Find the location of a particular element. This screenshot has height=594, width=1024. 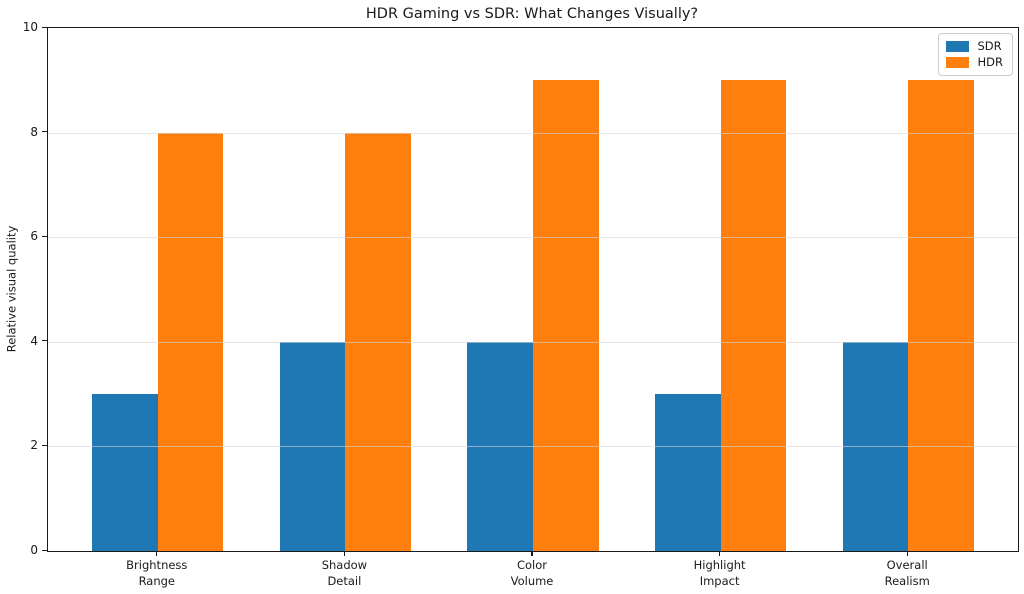

x-tick-label-4: Overall Realism is located at coordinates (907, 573).